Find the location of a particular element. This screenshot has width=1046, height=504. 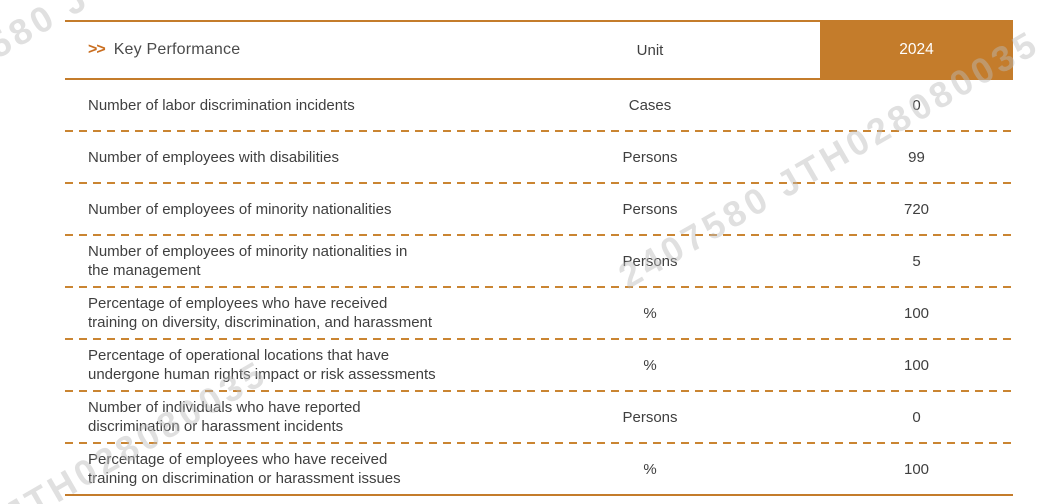

column-header-year-2024: 2024 is located at coordinates (916, 50).